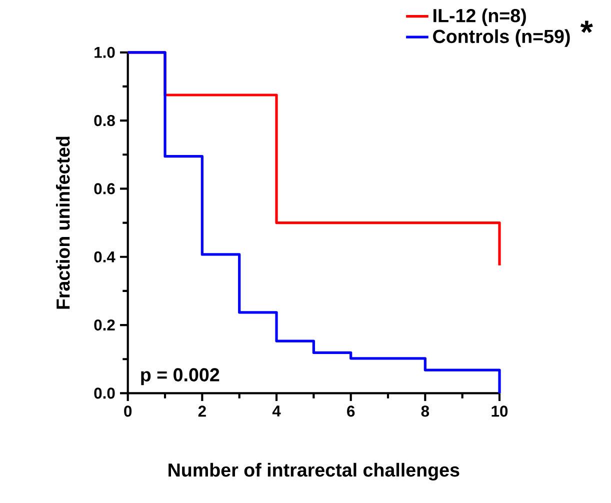 The height and width of the screenshot is (503, 611). What do you see at coordinates (480, 17) in the screenshot?
I see `legend-label: IL-12 (n=8)` at bounding box center [480, 17].